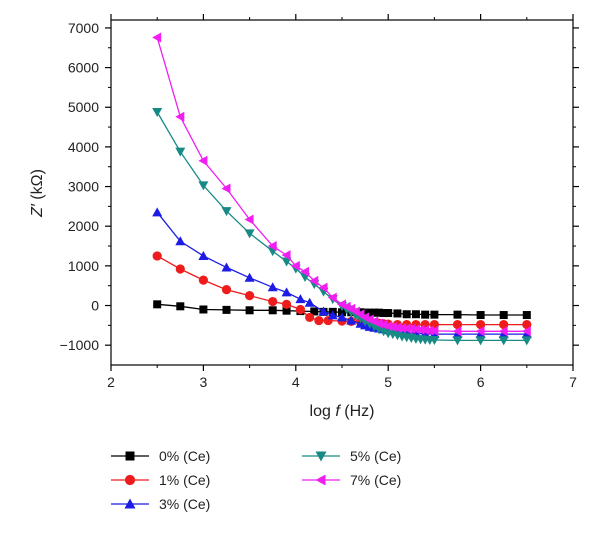  Describe the element at coordinates (83, 147) in the screenshot. I see `y-tick-label: 4000` at that location.